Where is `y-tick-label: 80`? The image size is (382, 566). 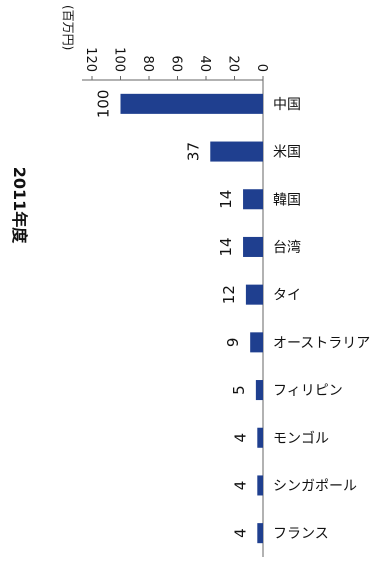
y-tick-label: 80 is located at coordinates (147, 63).